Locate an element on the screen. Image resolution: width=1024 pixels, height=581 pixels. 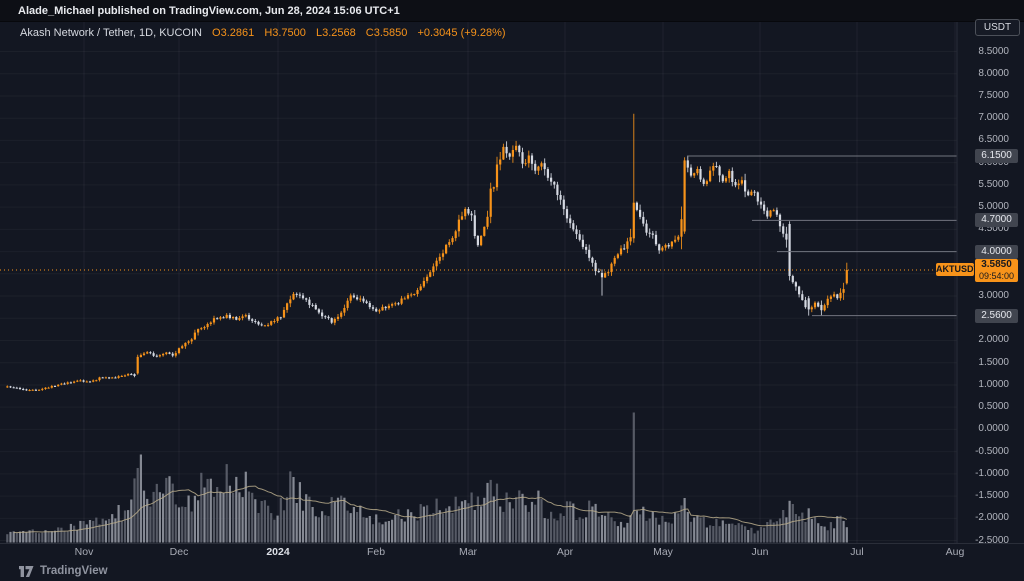
legend-close: C3.5850 is located at coordinates (386, 33).